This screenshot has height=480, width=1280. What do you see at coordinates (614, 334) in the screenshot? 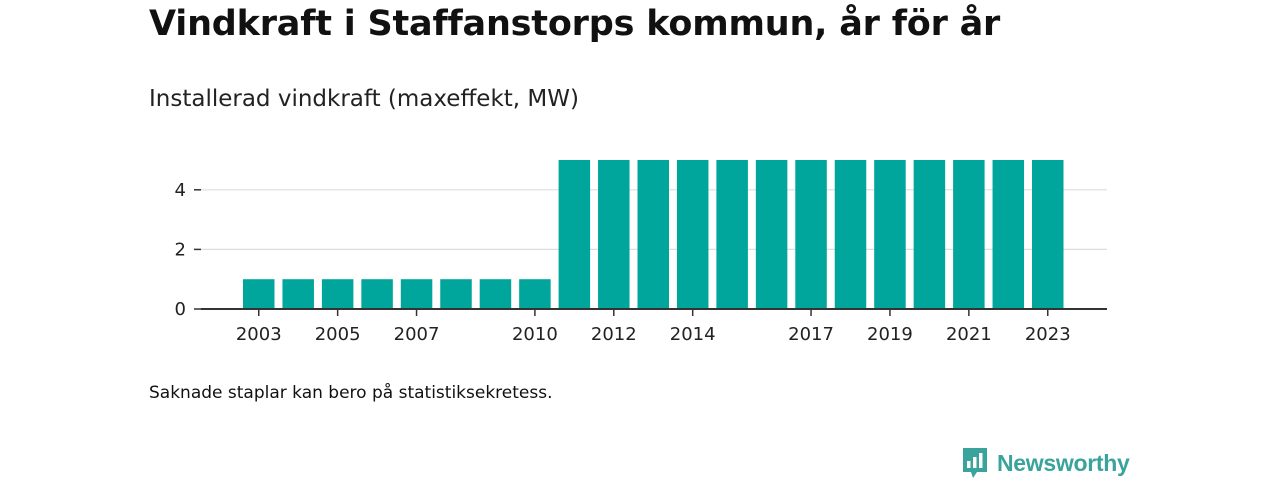
I see `x-tick-label: 2012` at bounding box center [614, 334].